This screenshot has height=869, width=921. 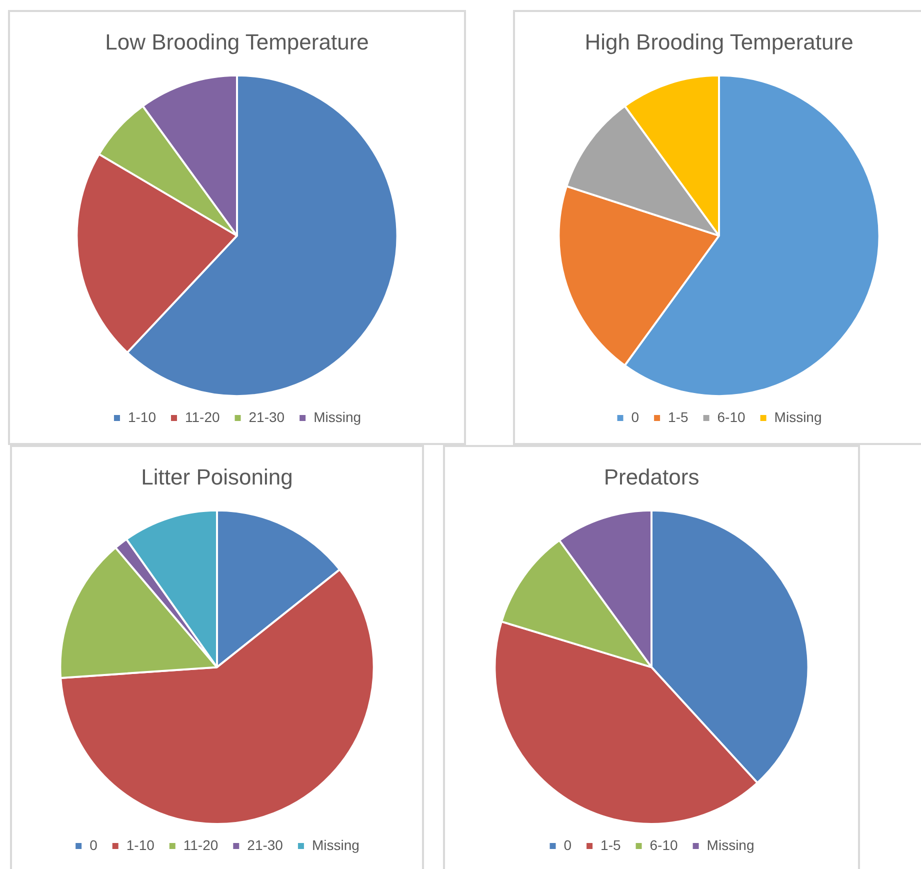 What do you see at coordinates (217, 477) in the screenshot?
I see `chart-title: Litter Poisoning` at bounding box center [217, 477].